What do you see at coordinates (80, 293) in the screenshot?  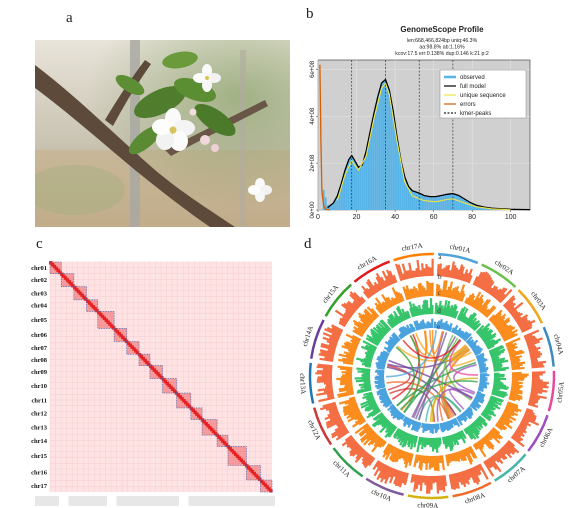 I see `chromosome-block` at bounding box center [80, 293].